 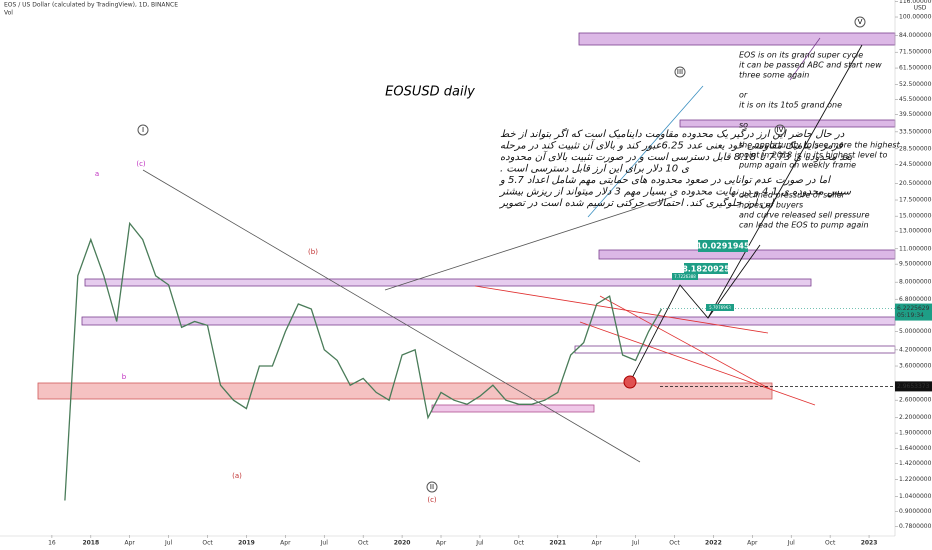 I want to click on y-tick-label: 1.6400000, so click(x=915, y=448).